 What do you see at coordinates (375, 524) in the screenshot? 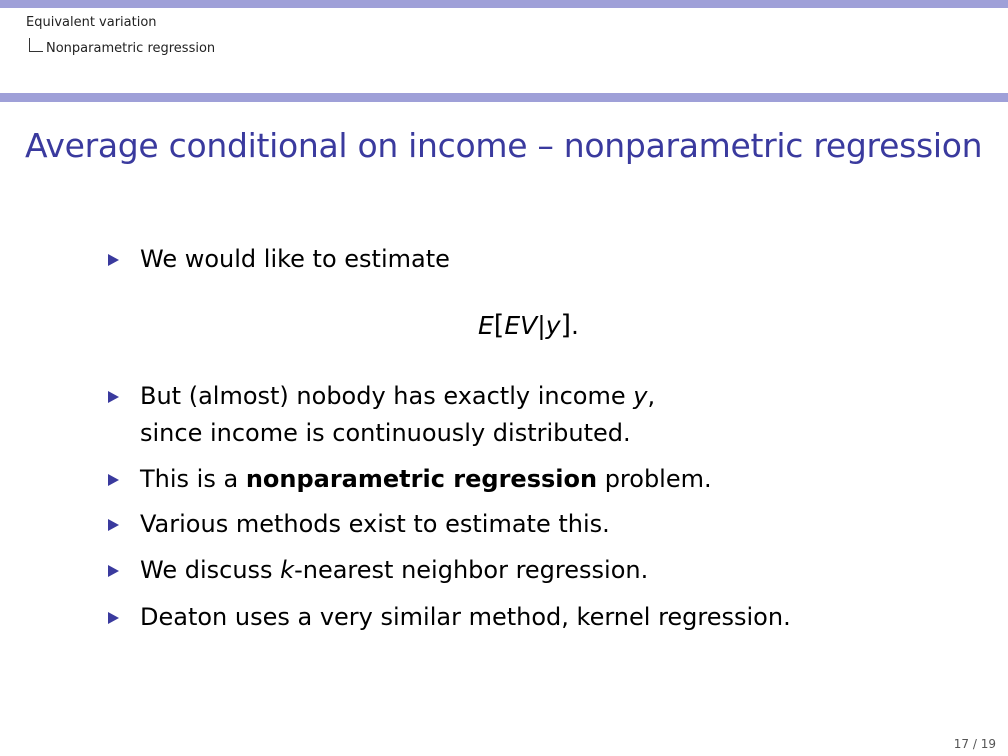
I see `bullet-text-4: Various methods exist to estimate this.` at bounding box center [375, 524].